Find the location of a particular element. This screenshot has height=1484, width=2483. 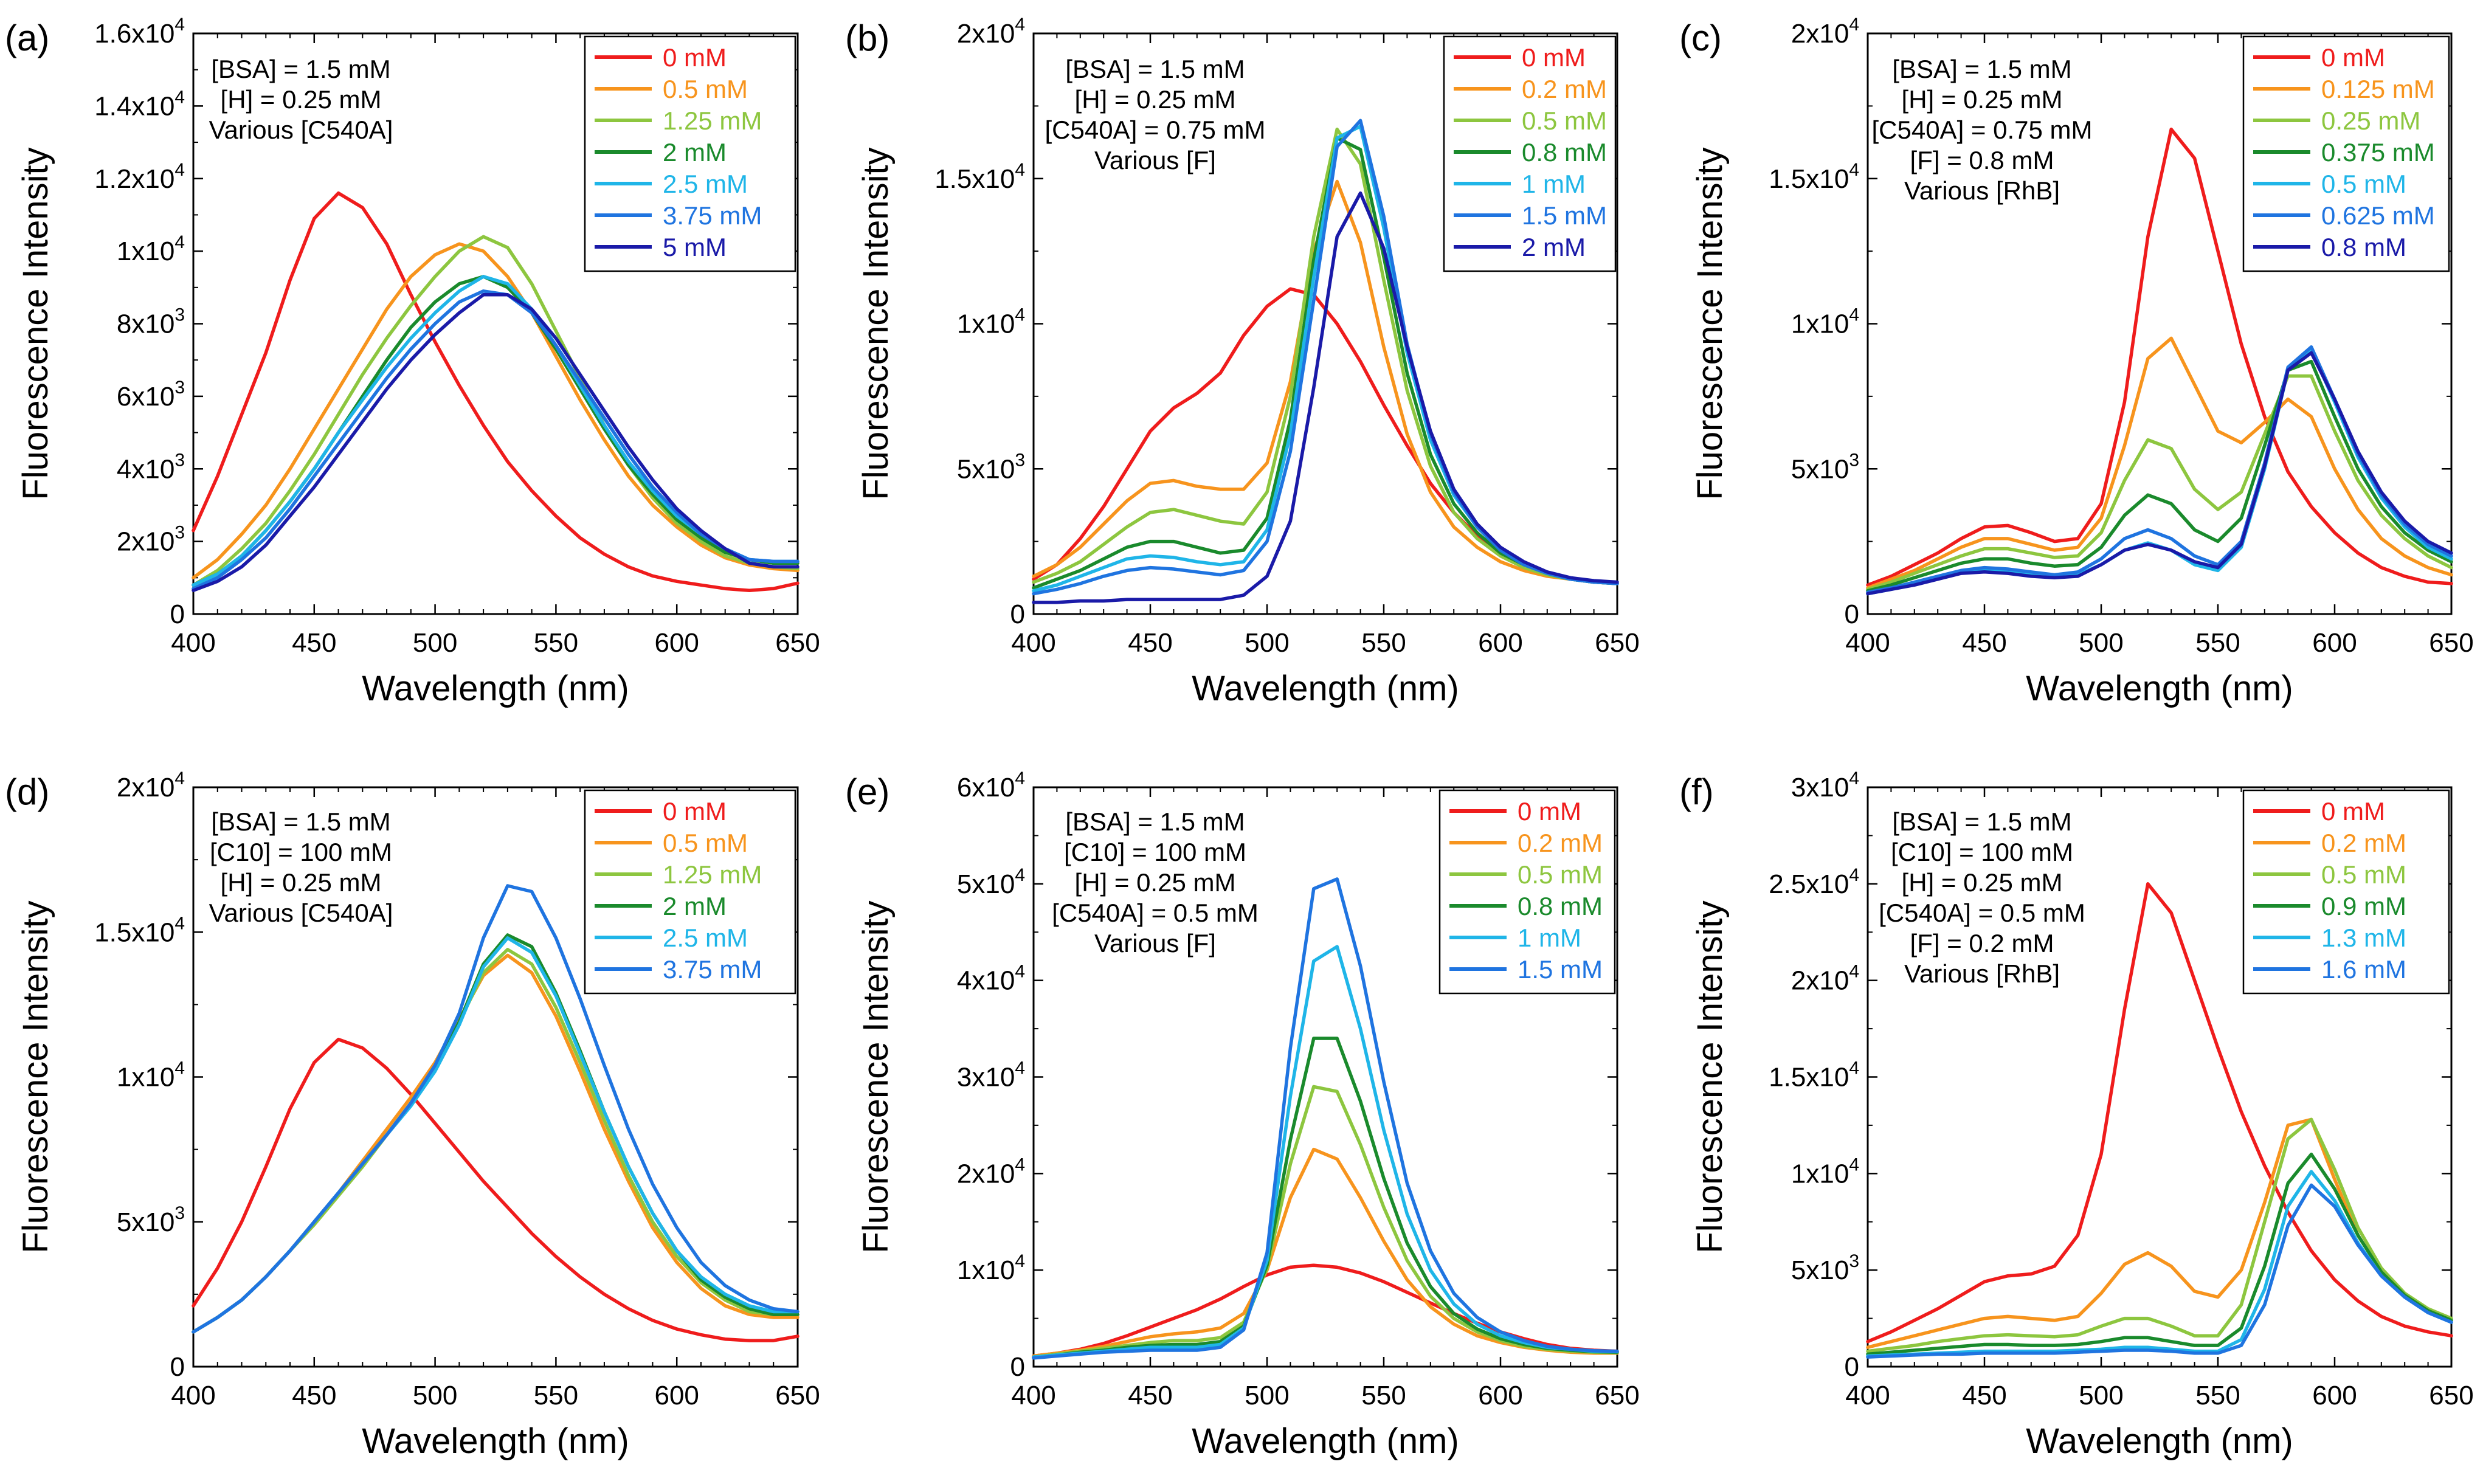

legend-box is located at coordinates (690, 892).